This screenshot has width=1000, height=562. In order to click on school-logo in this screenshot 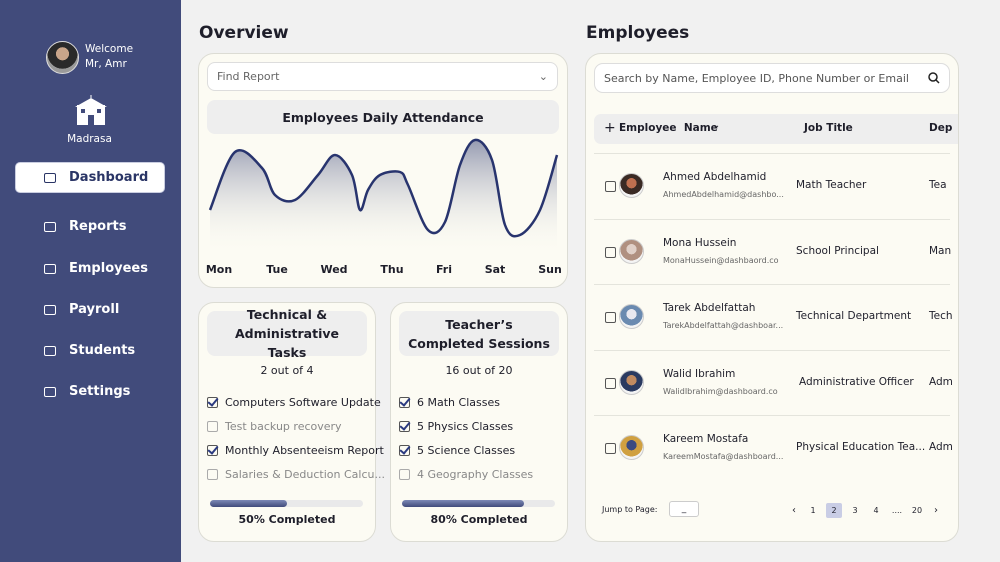, I will do `click(91, 110)`.